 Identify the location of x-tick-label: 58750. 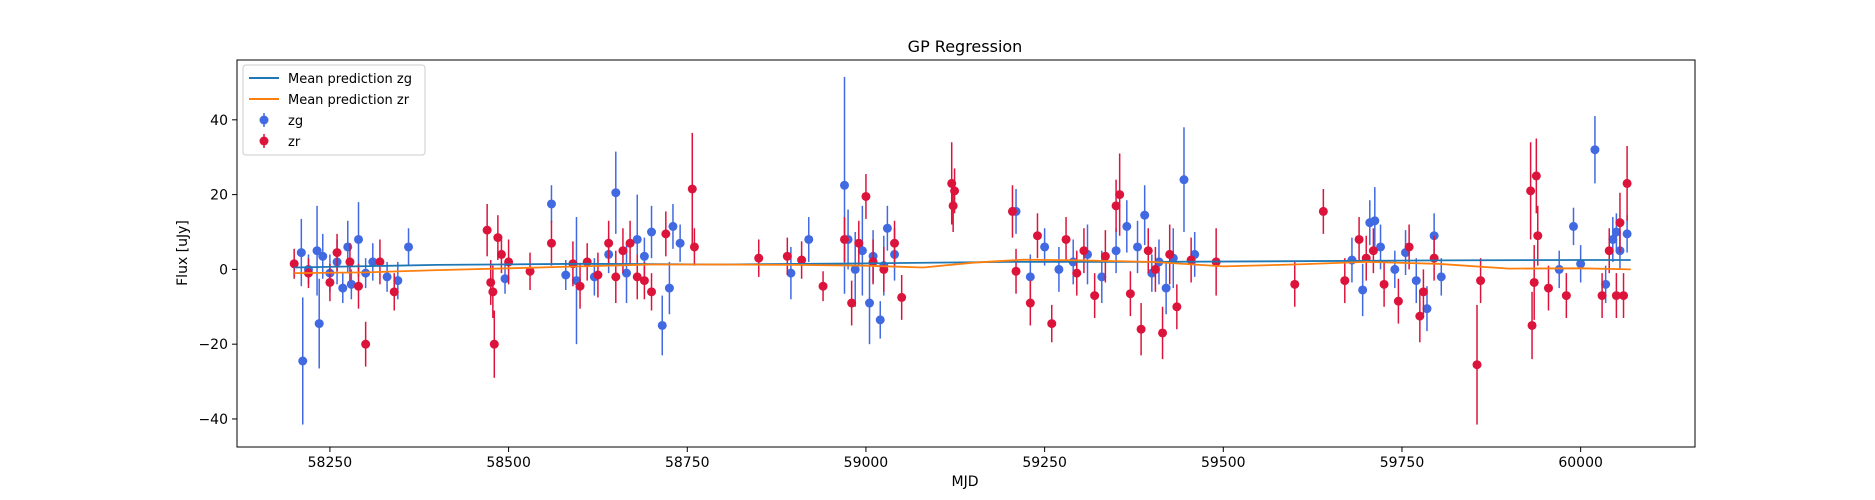
(687, 463).